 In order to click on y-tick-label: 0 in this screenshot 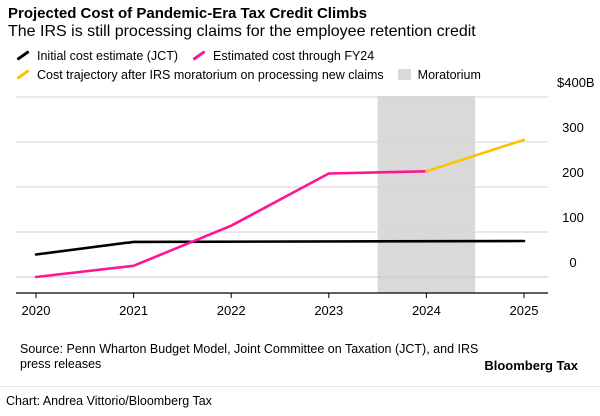, I will do `click(572, 262)`.